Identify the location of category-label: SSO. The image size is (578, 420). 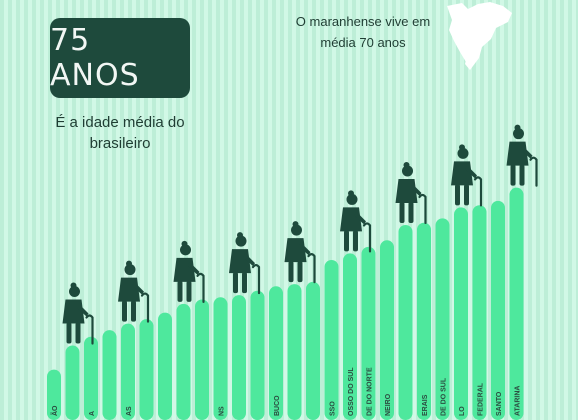
(333, 408).